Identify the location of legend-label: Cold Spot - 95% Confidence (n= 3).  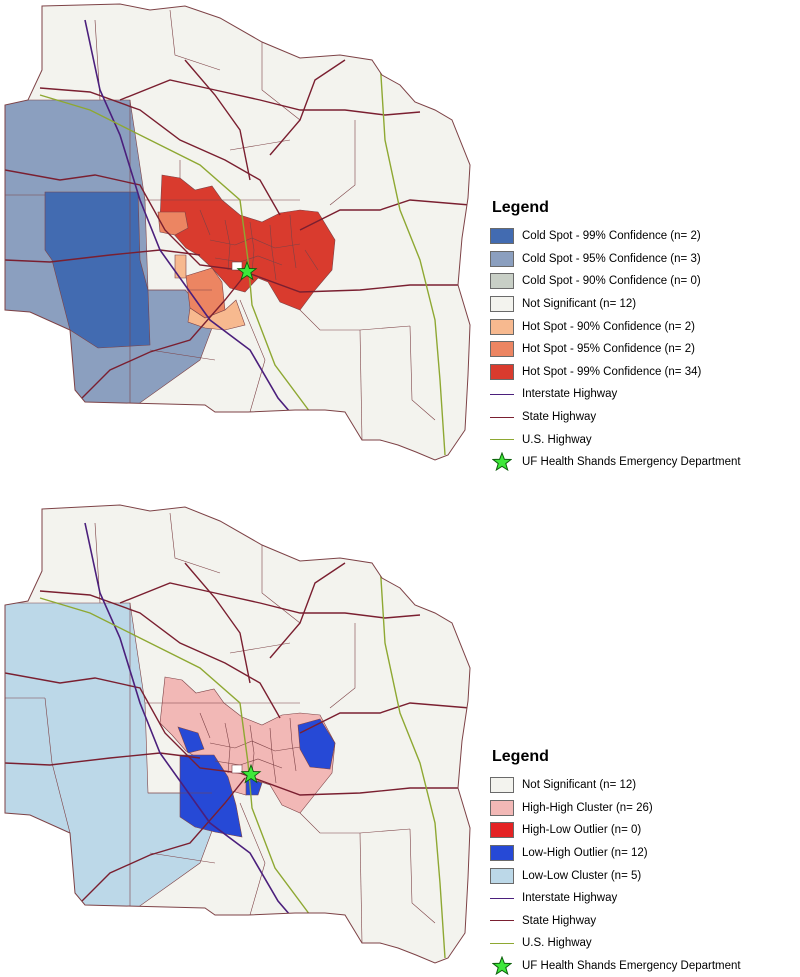
(611, 258).